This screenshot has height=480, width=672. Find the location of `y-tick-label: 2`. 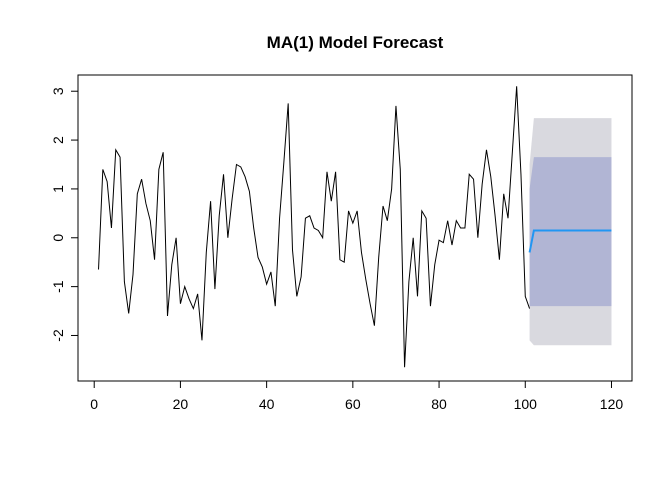

y-tick-label: 2 is located at coordinates (58, 140).